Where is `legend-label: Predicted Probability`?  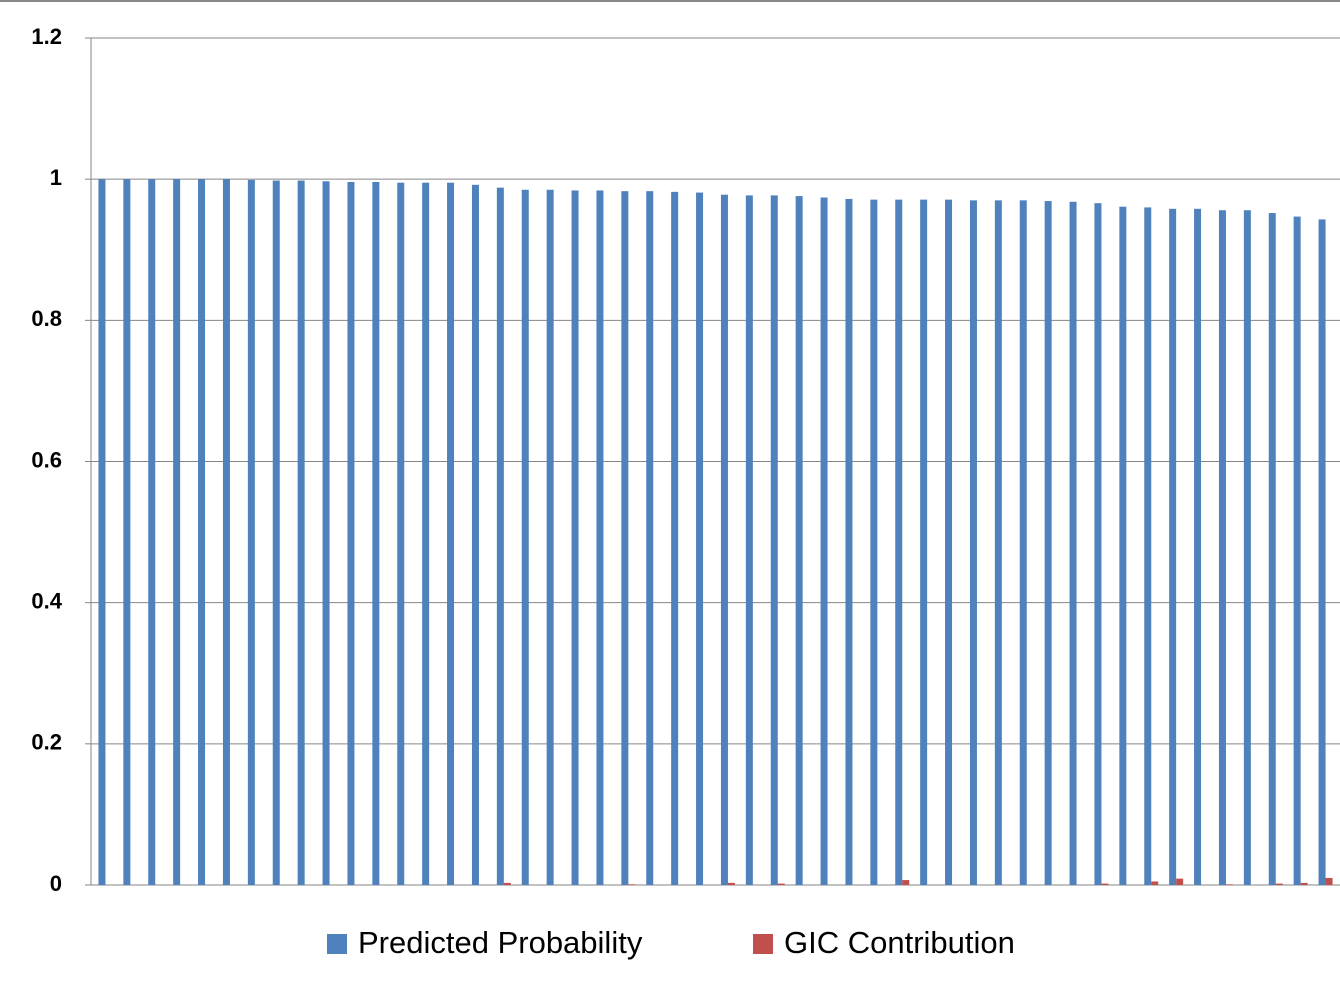
legend-label: Predicted Probability is located at coordinates (500, 942).